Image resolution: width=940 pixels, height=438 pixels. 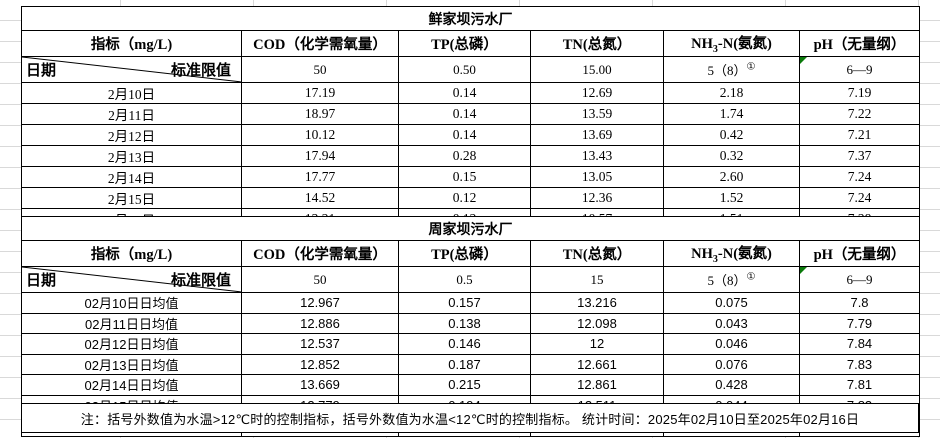 I want to click on row-date: 02月13日日均值, so click(x=131, y=364).